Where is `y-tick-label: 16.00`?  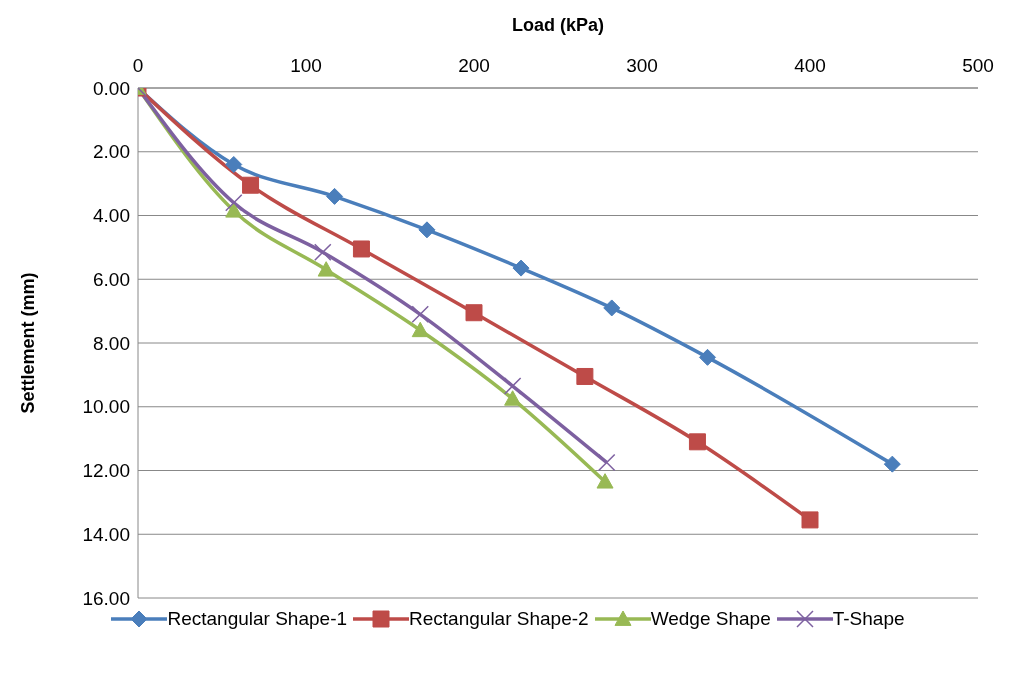
y-tick-label: 16.00 is located at coordinates (106, 598).